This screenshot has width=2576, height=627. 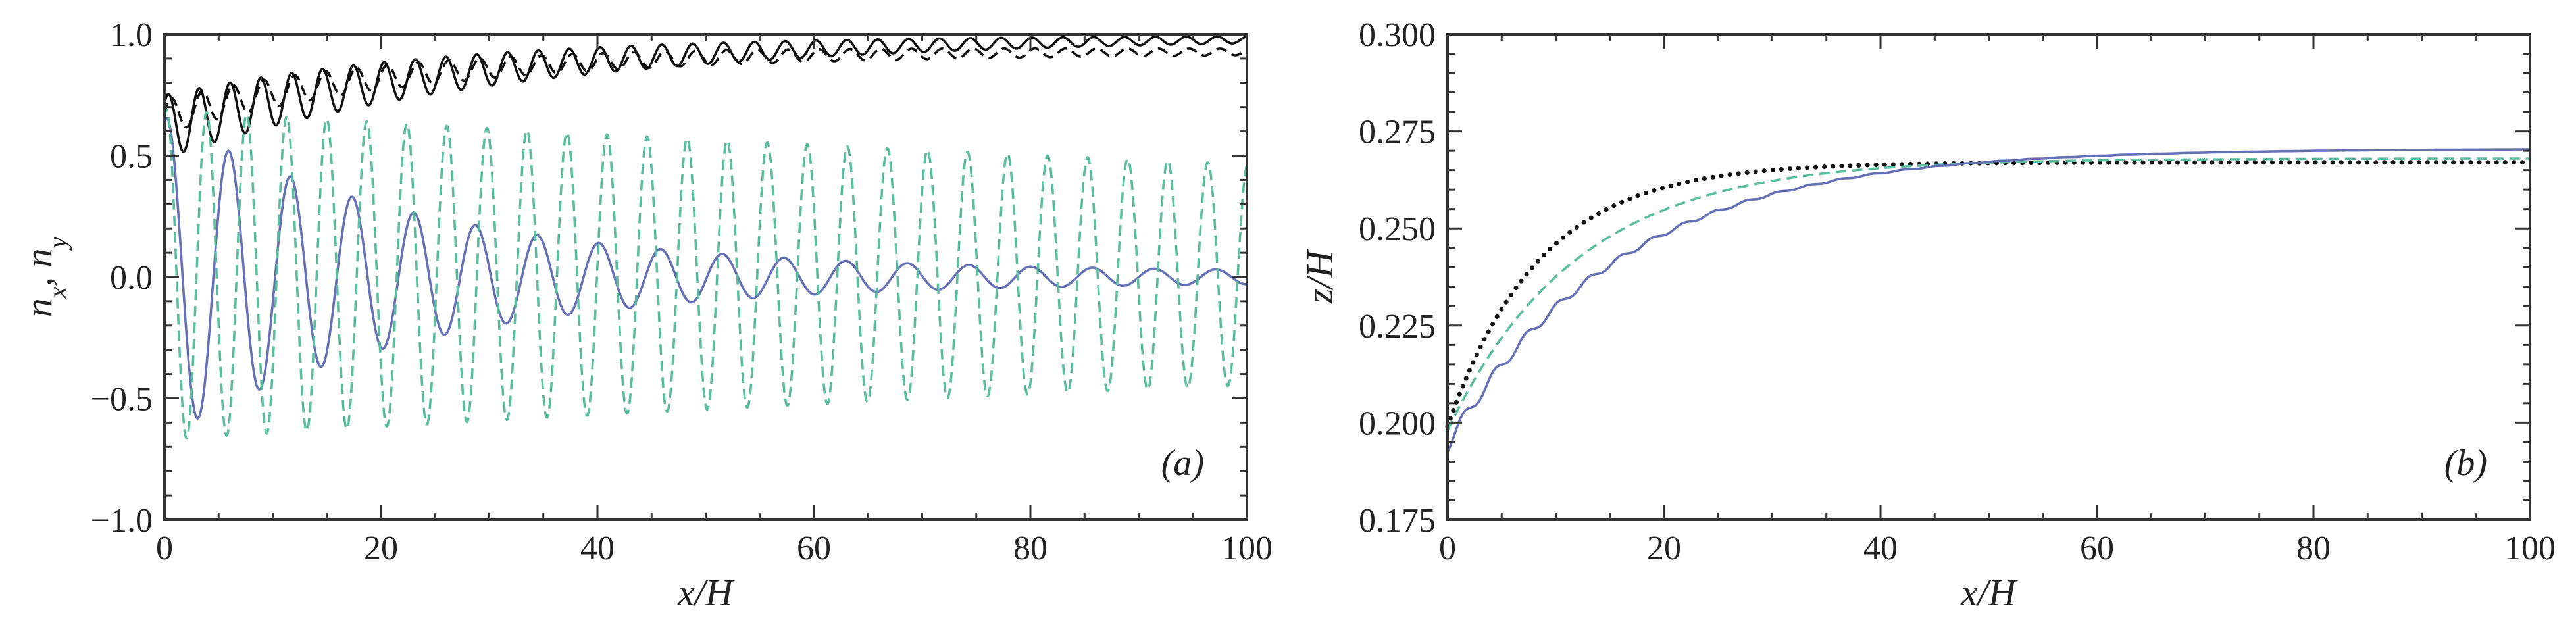 I want to click on ylabel-sub-y: y, so click(x=58, y=244).